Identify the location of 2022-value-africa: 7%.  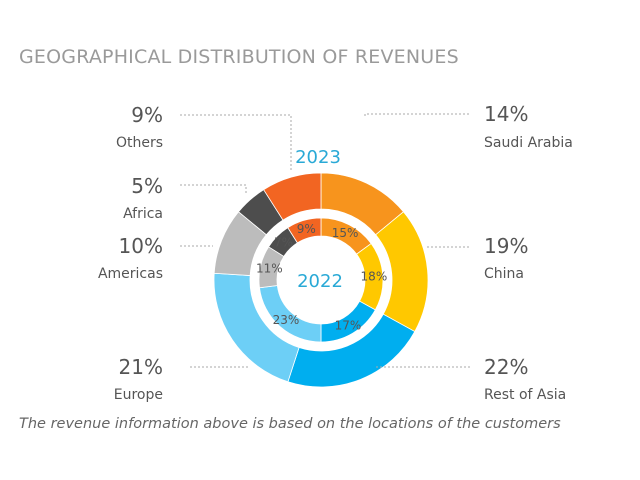
(283, 243).